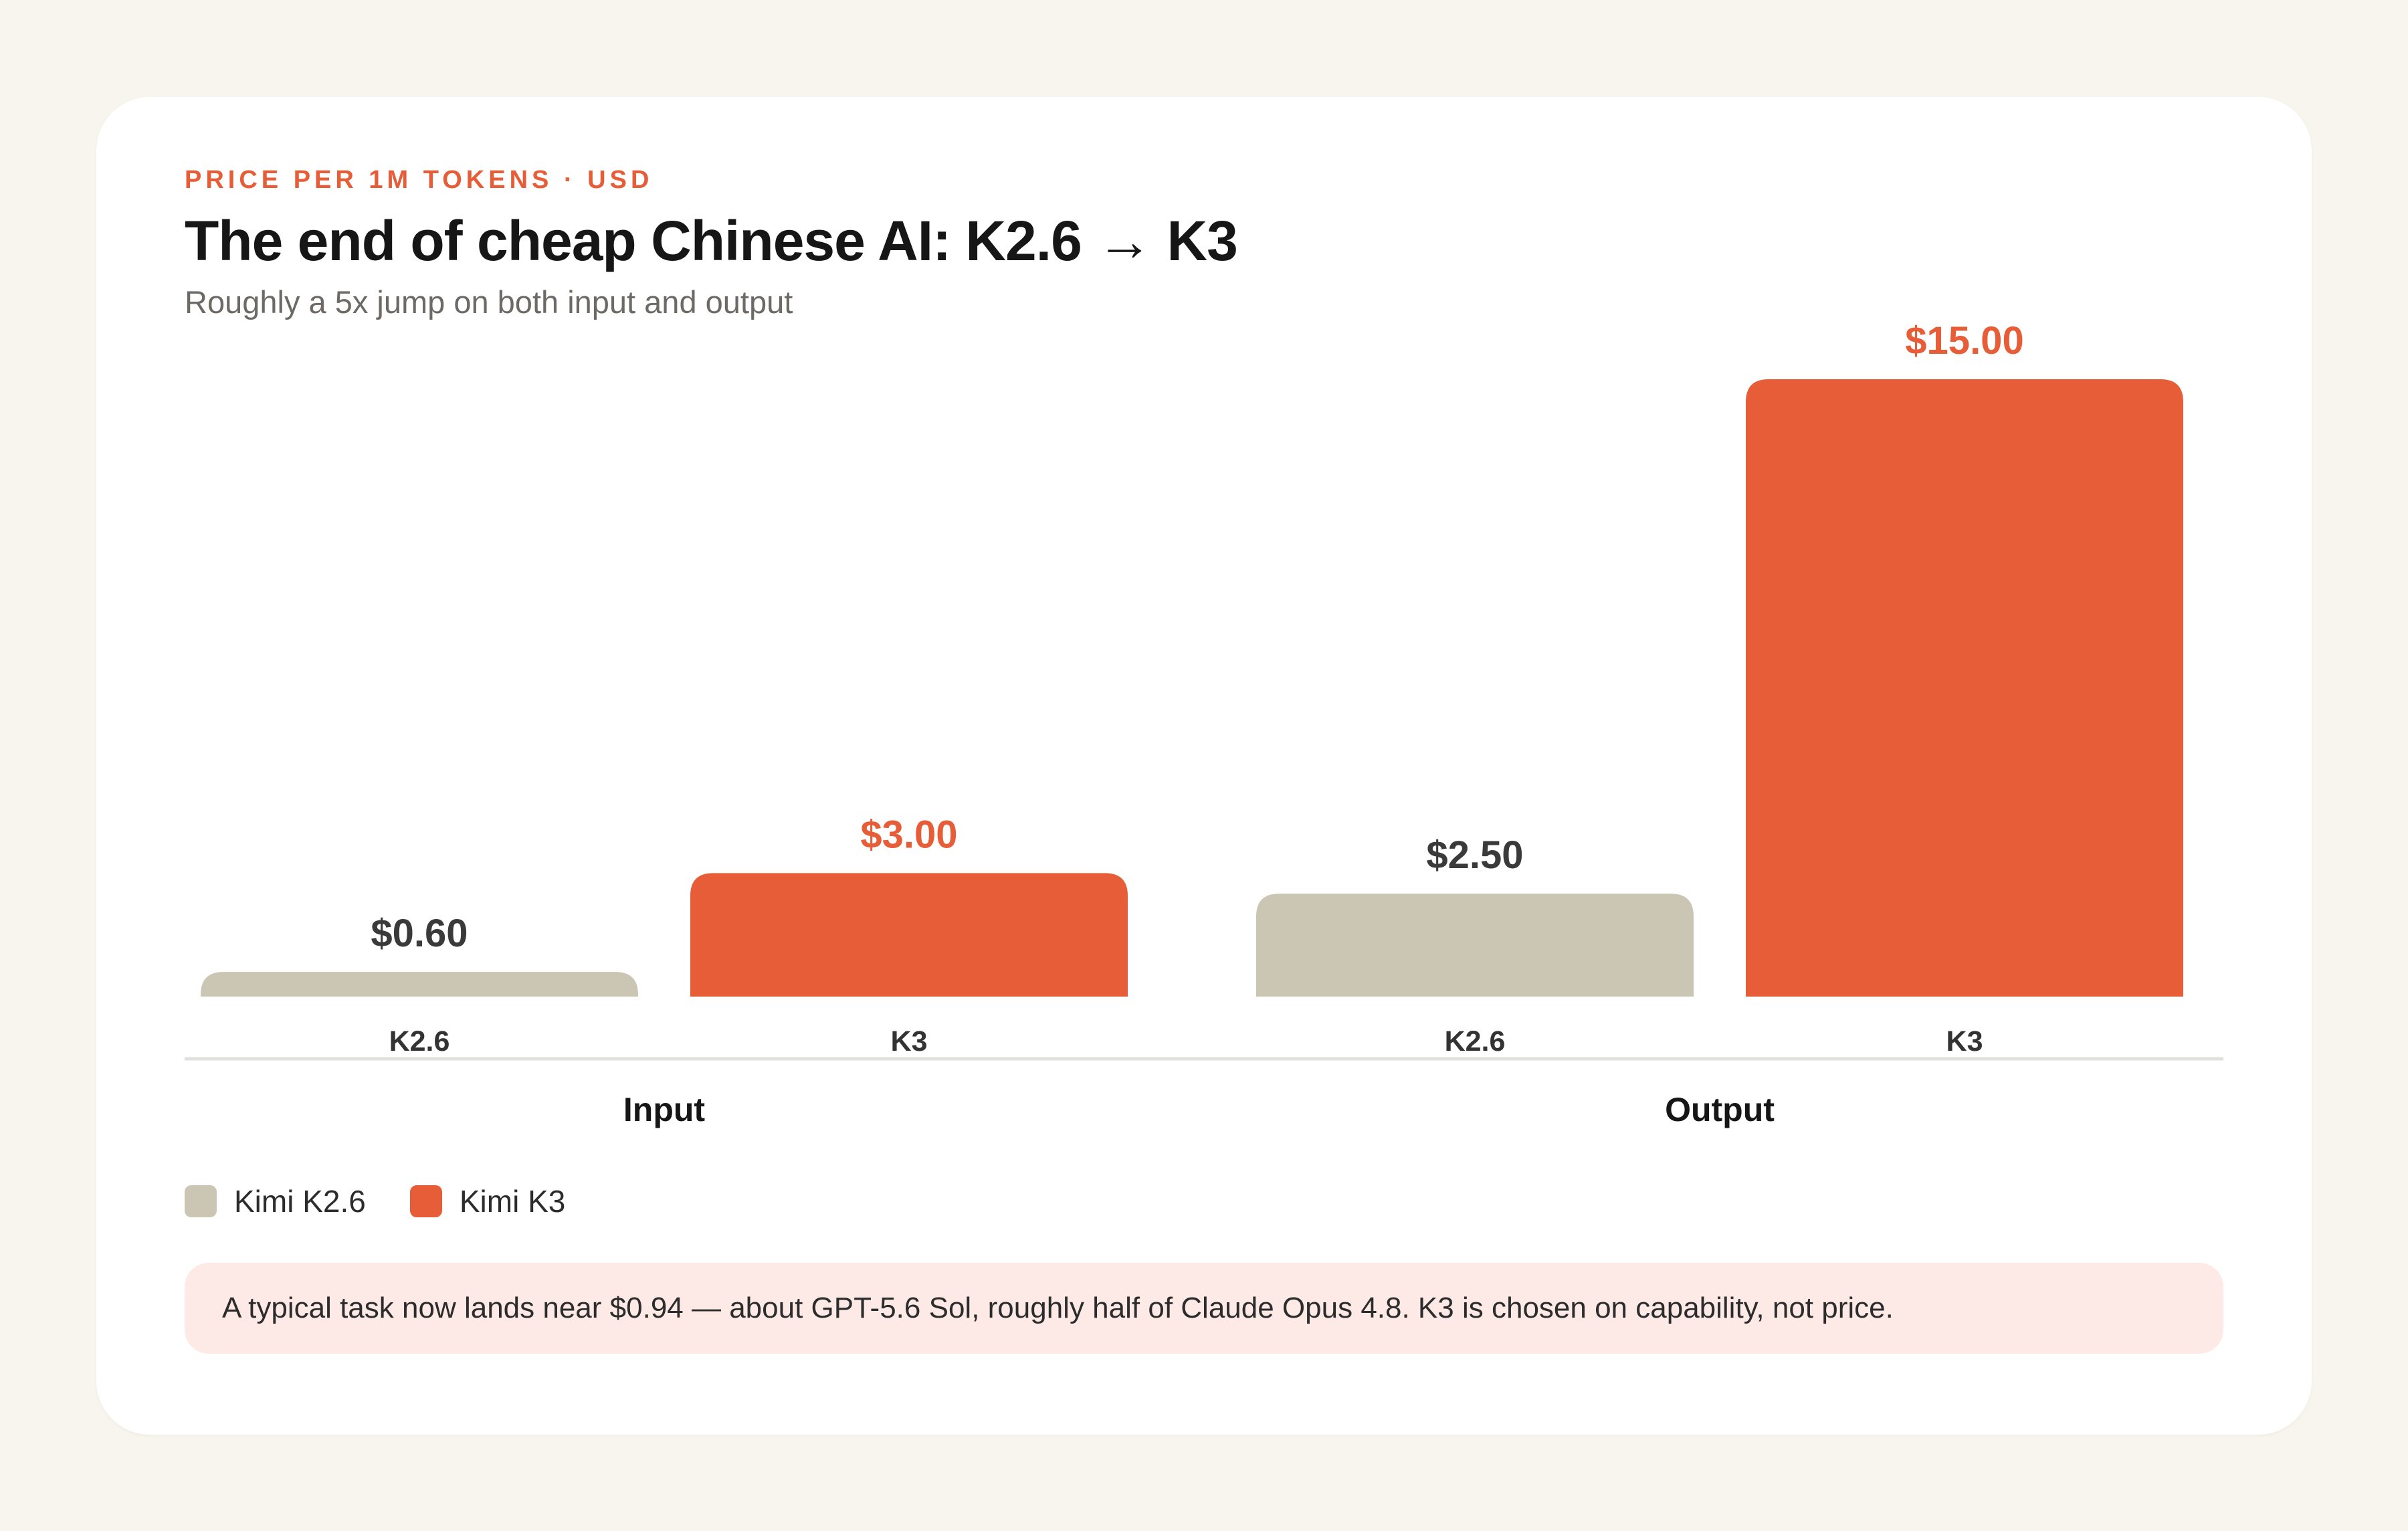 This screenshot has height=1531, width=2408. What do you see at coordinates (397, 1202) in the screenshot?
I see `legend: Kimi K2.6 Kimi K3` at bounding box center [397, 1202].